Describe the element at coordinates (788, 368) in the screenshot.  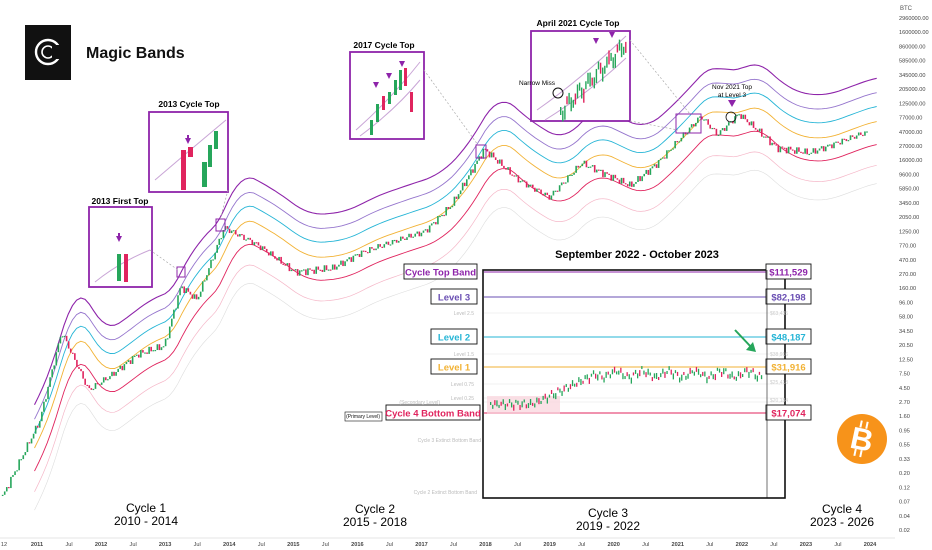
I see `zoom-price-label: $31,916` at that location.